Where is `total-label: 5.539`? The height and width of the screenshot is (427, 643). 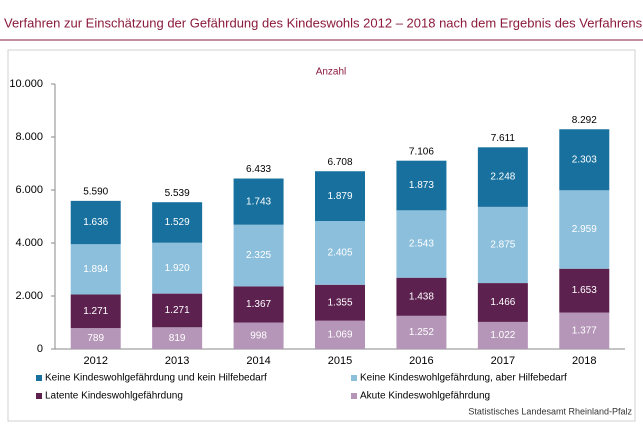
total-label: 5.539 is located at coordinates (177, 193).